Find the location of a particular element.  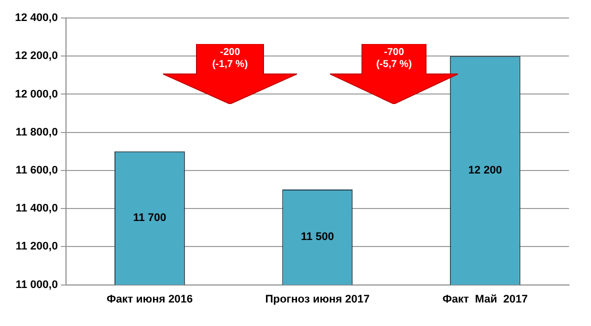

x-tick-label: Прогноз июня 2017 is located at coordinates (317, 299).